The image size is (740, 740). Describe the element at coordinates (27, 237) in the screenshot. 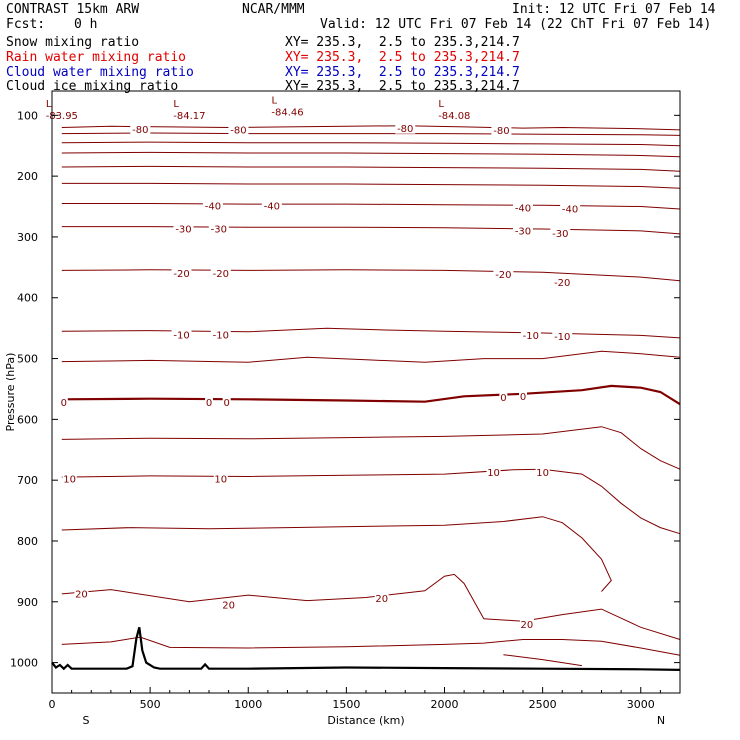

I see `y-tick-label: 300` at that location.